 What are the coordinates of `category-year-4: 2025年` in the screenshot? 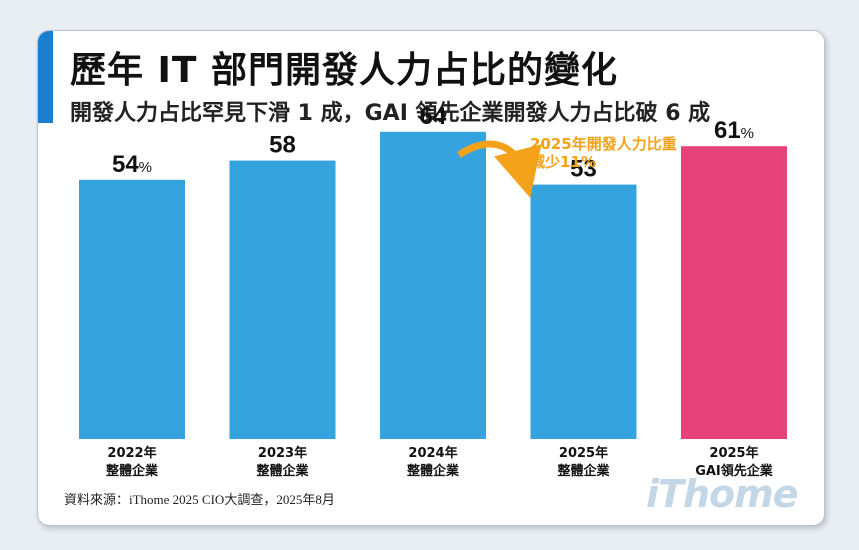 It's located at (583, 453).